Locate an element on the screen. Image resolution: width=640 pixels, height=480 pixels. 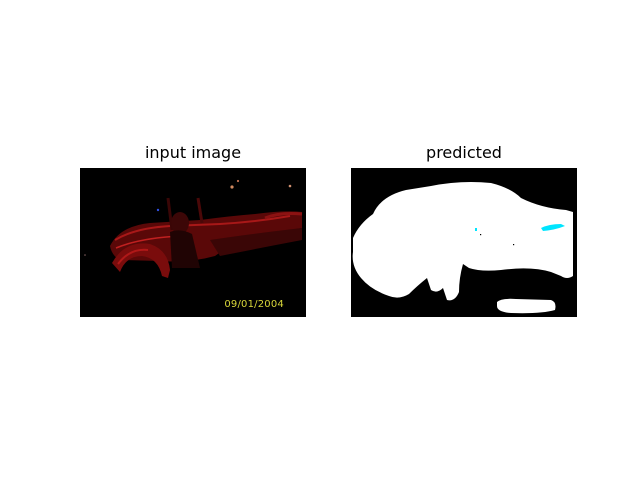
date-stamp: 09/01/2004 is located at coordinates (254, 304).